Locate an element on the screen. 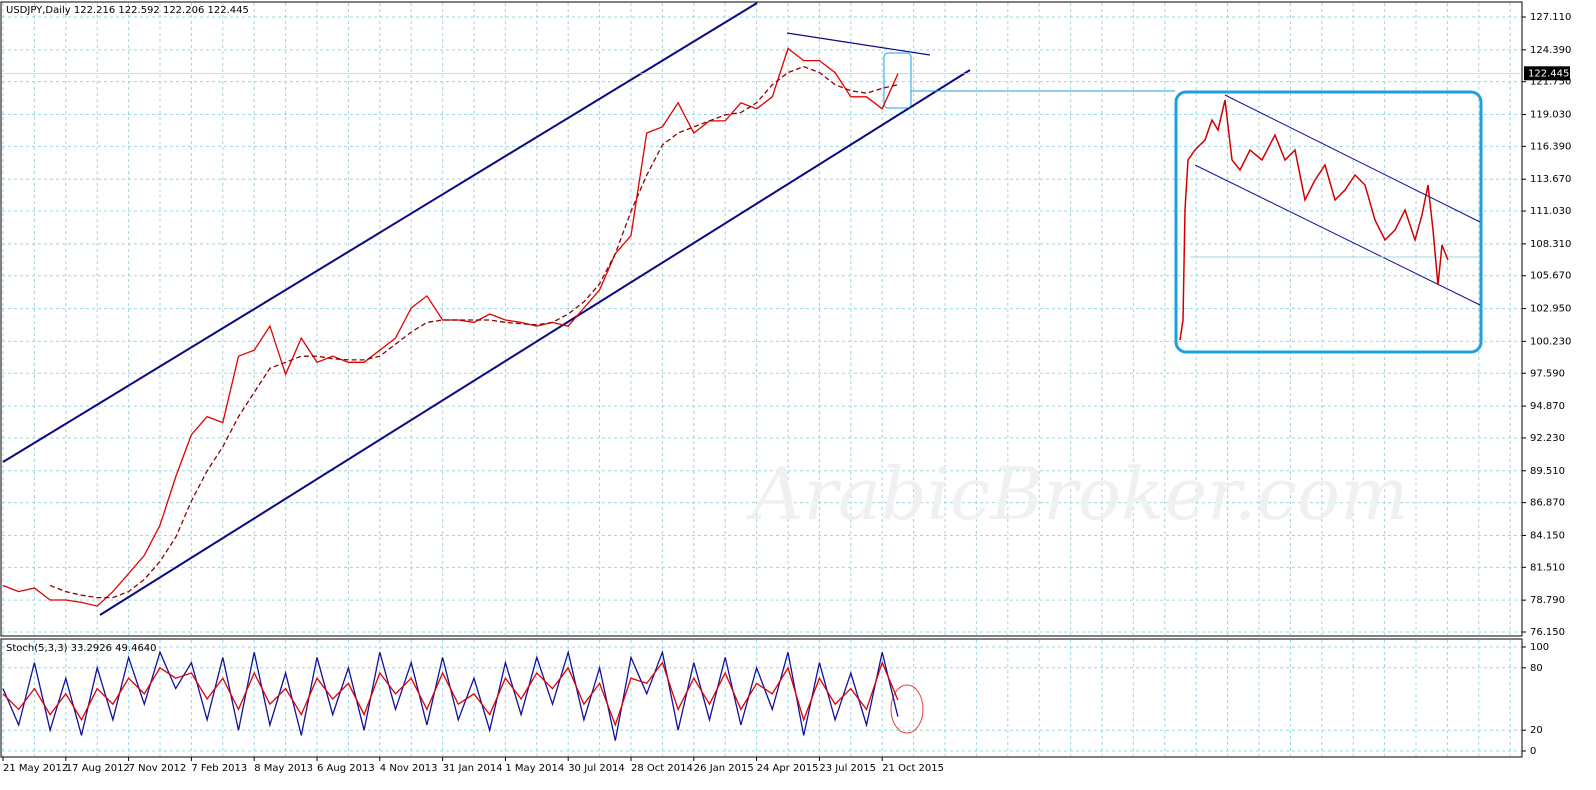  y-tick-label: 111.030 is located at coordinates (1550, 211).